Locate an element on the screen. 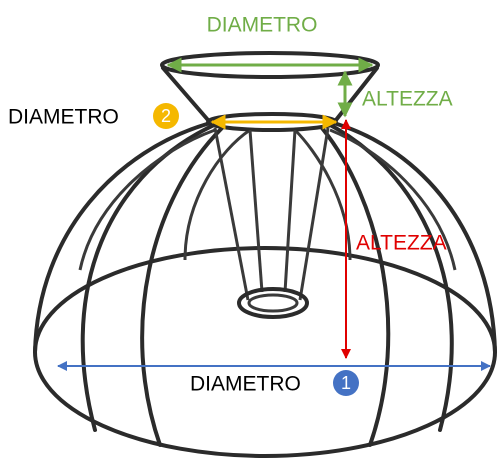 This screenshot has width=501, height=471. cone-side is located at coordinates (185, 94).